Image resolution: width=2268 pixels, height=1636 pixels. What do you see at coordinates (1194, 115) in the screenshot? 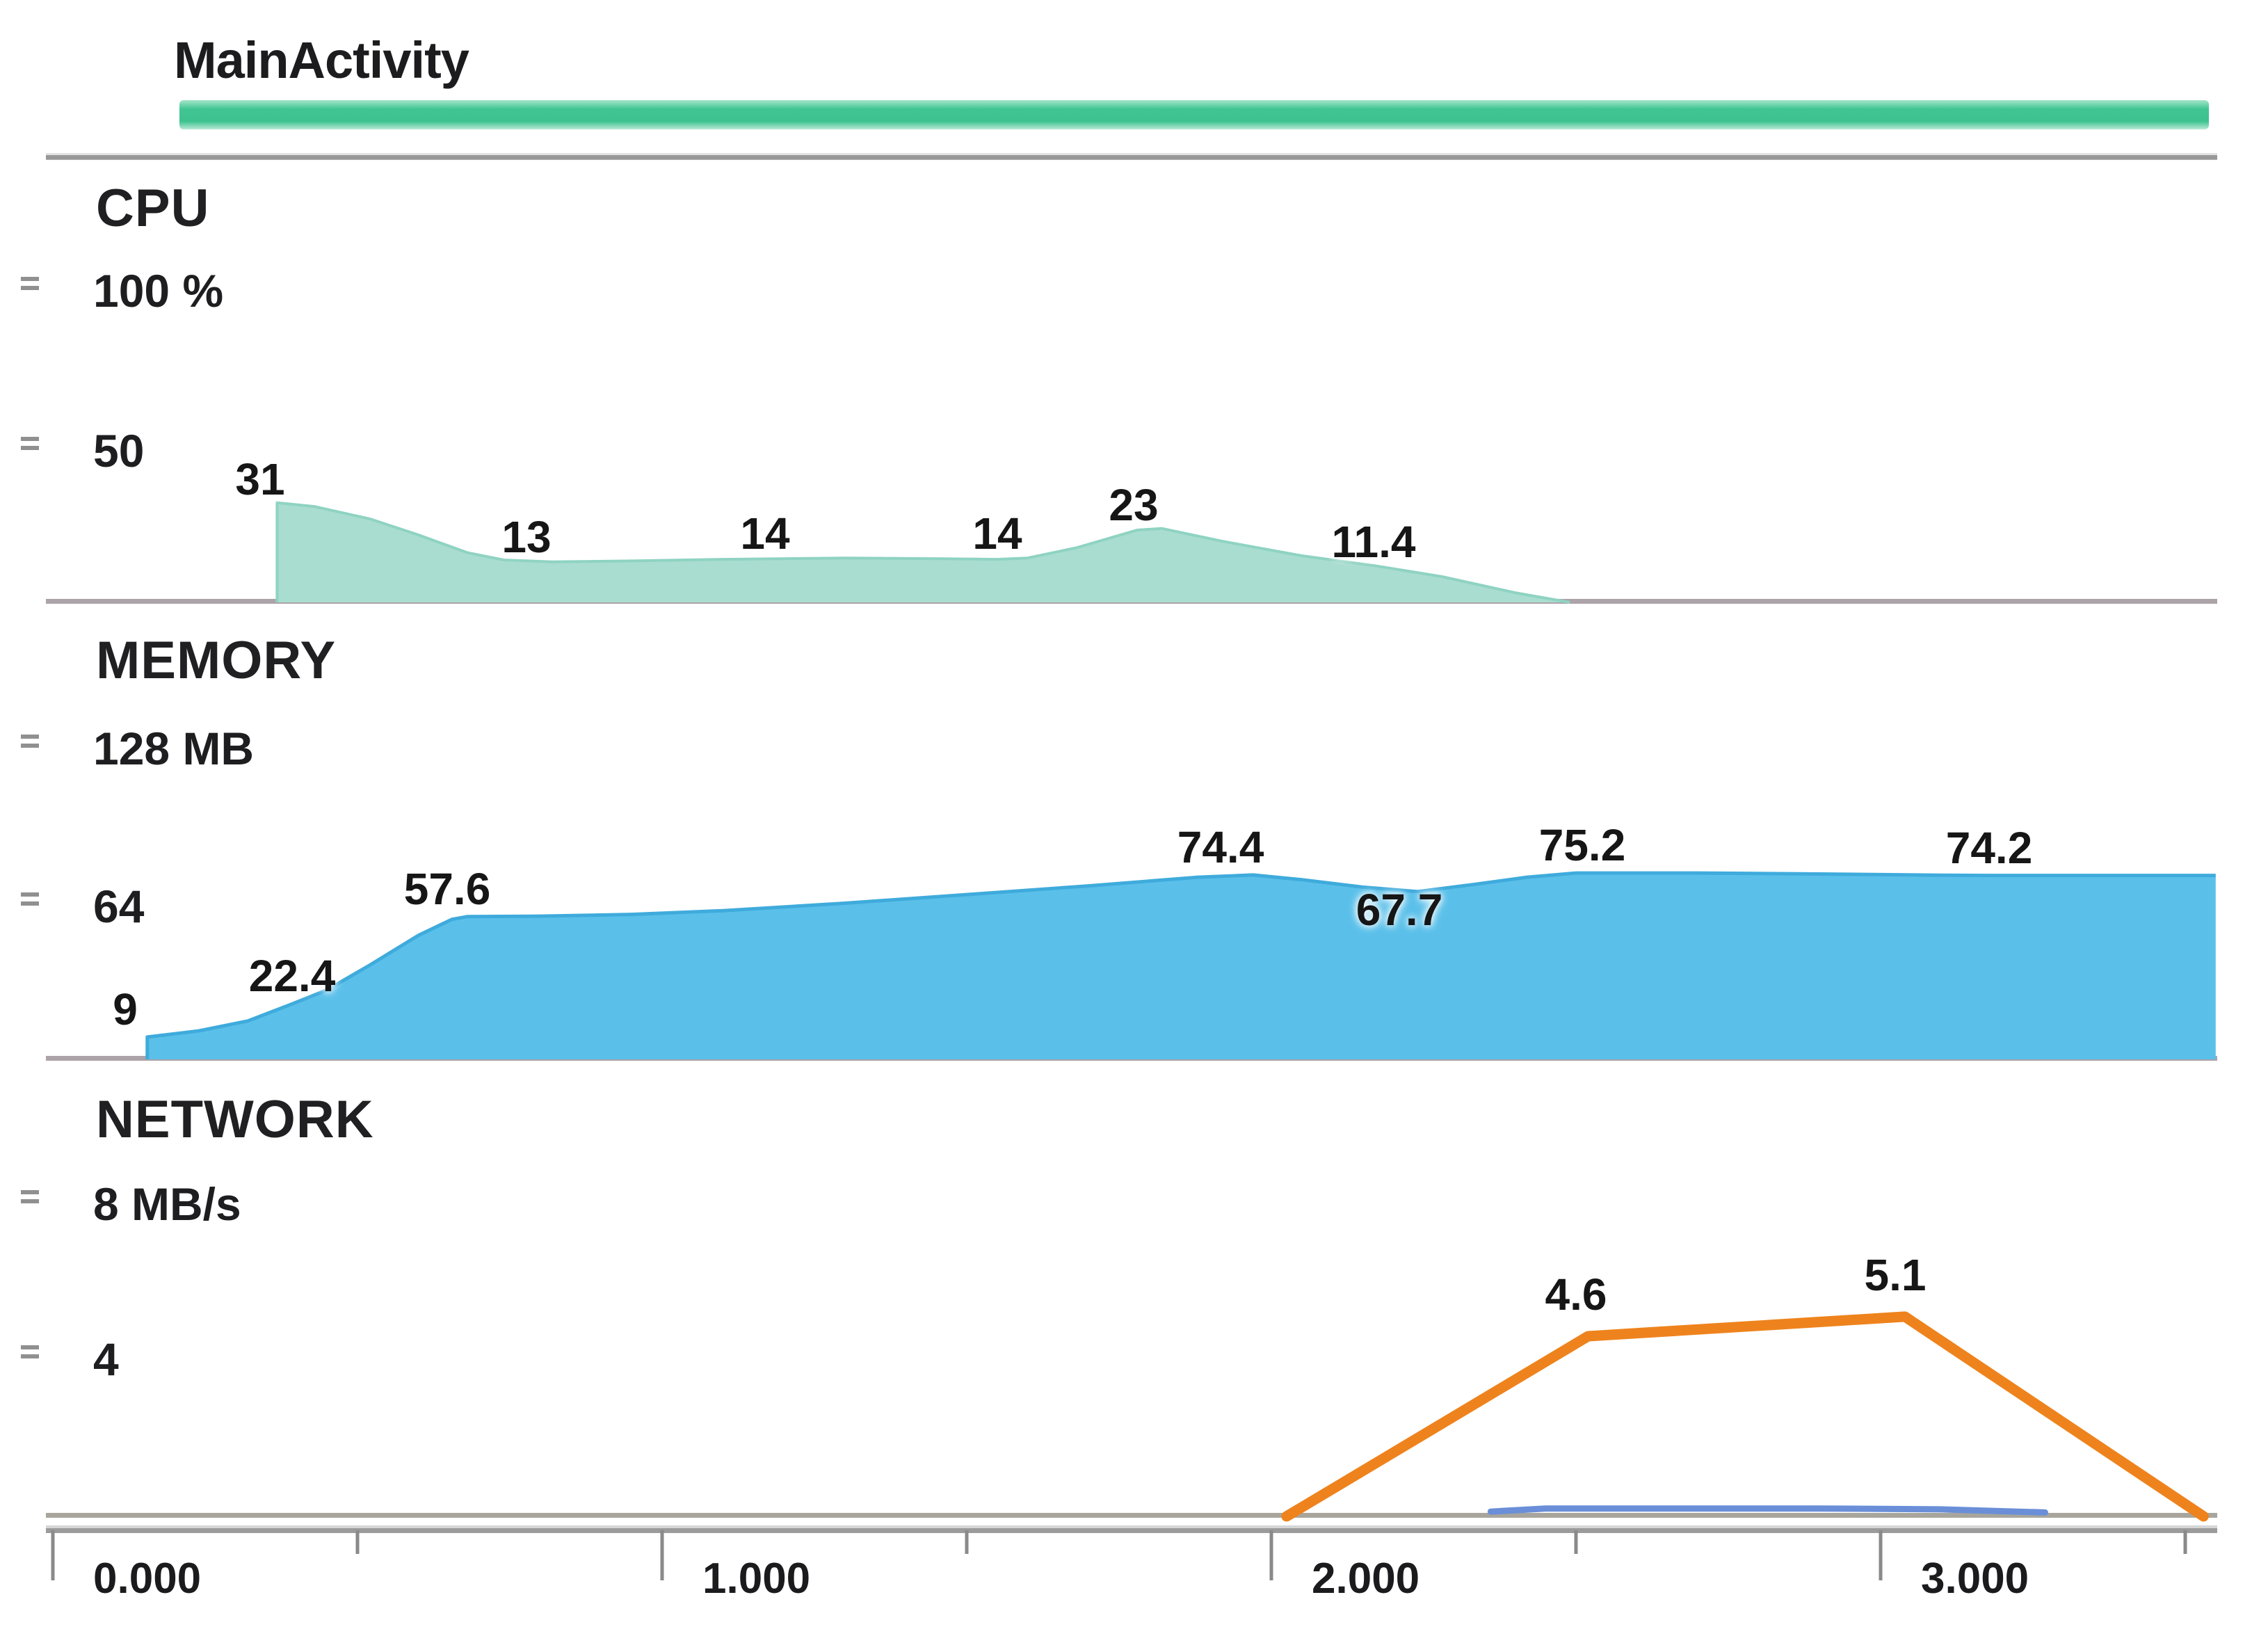
I see `activity-timeline-bar` at bounding box center [1194, 115].